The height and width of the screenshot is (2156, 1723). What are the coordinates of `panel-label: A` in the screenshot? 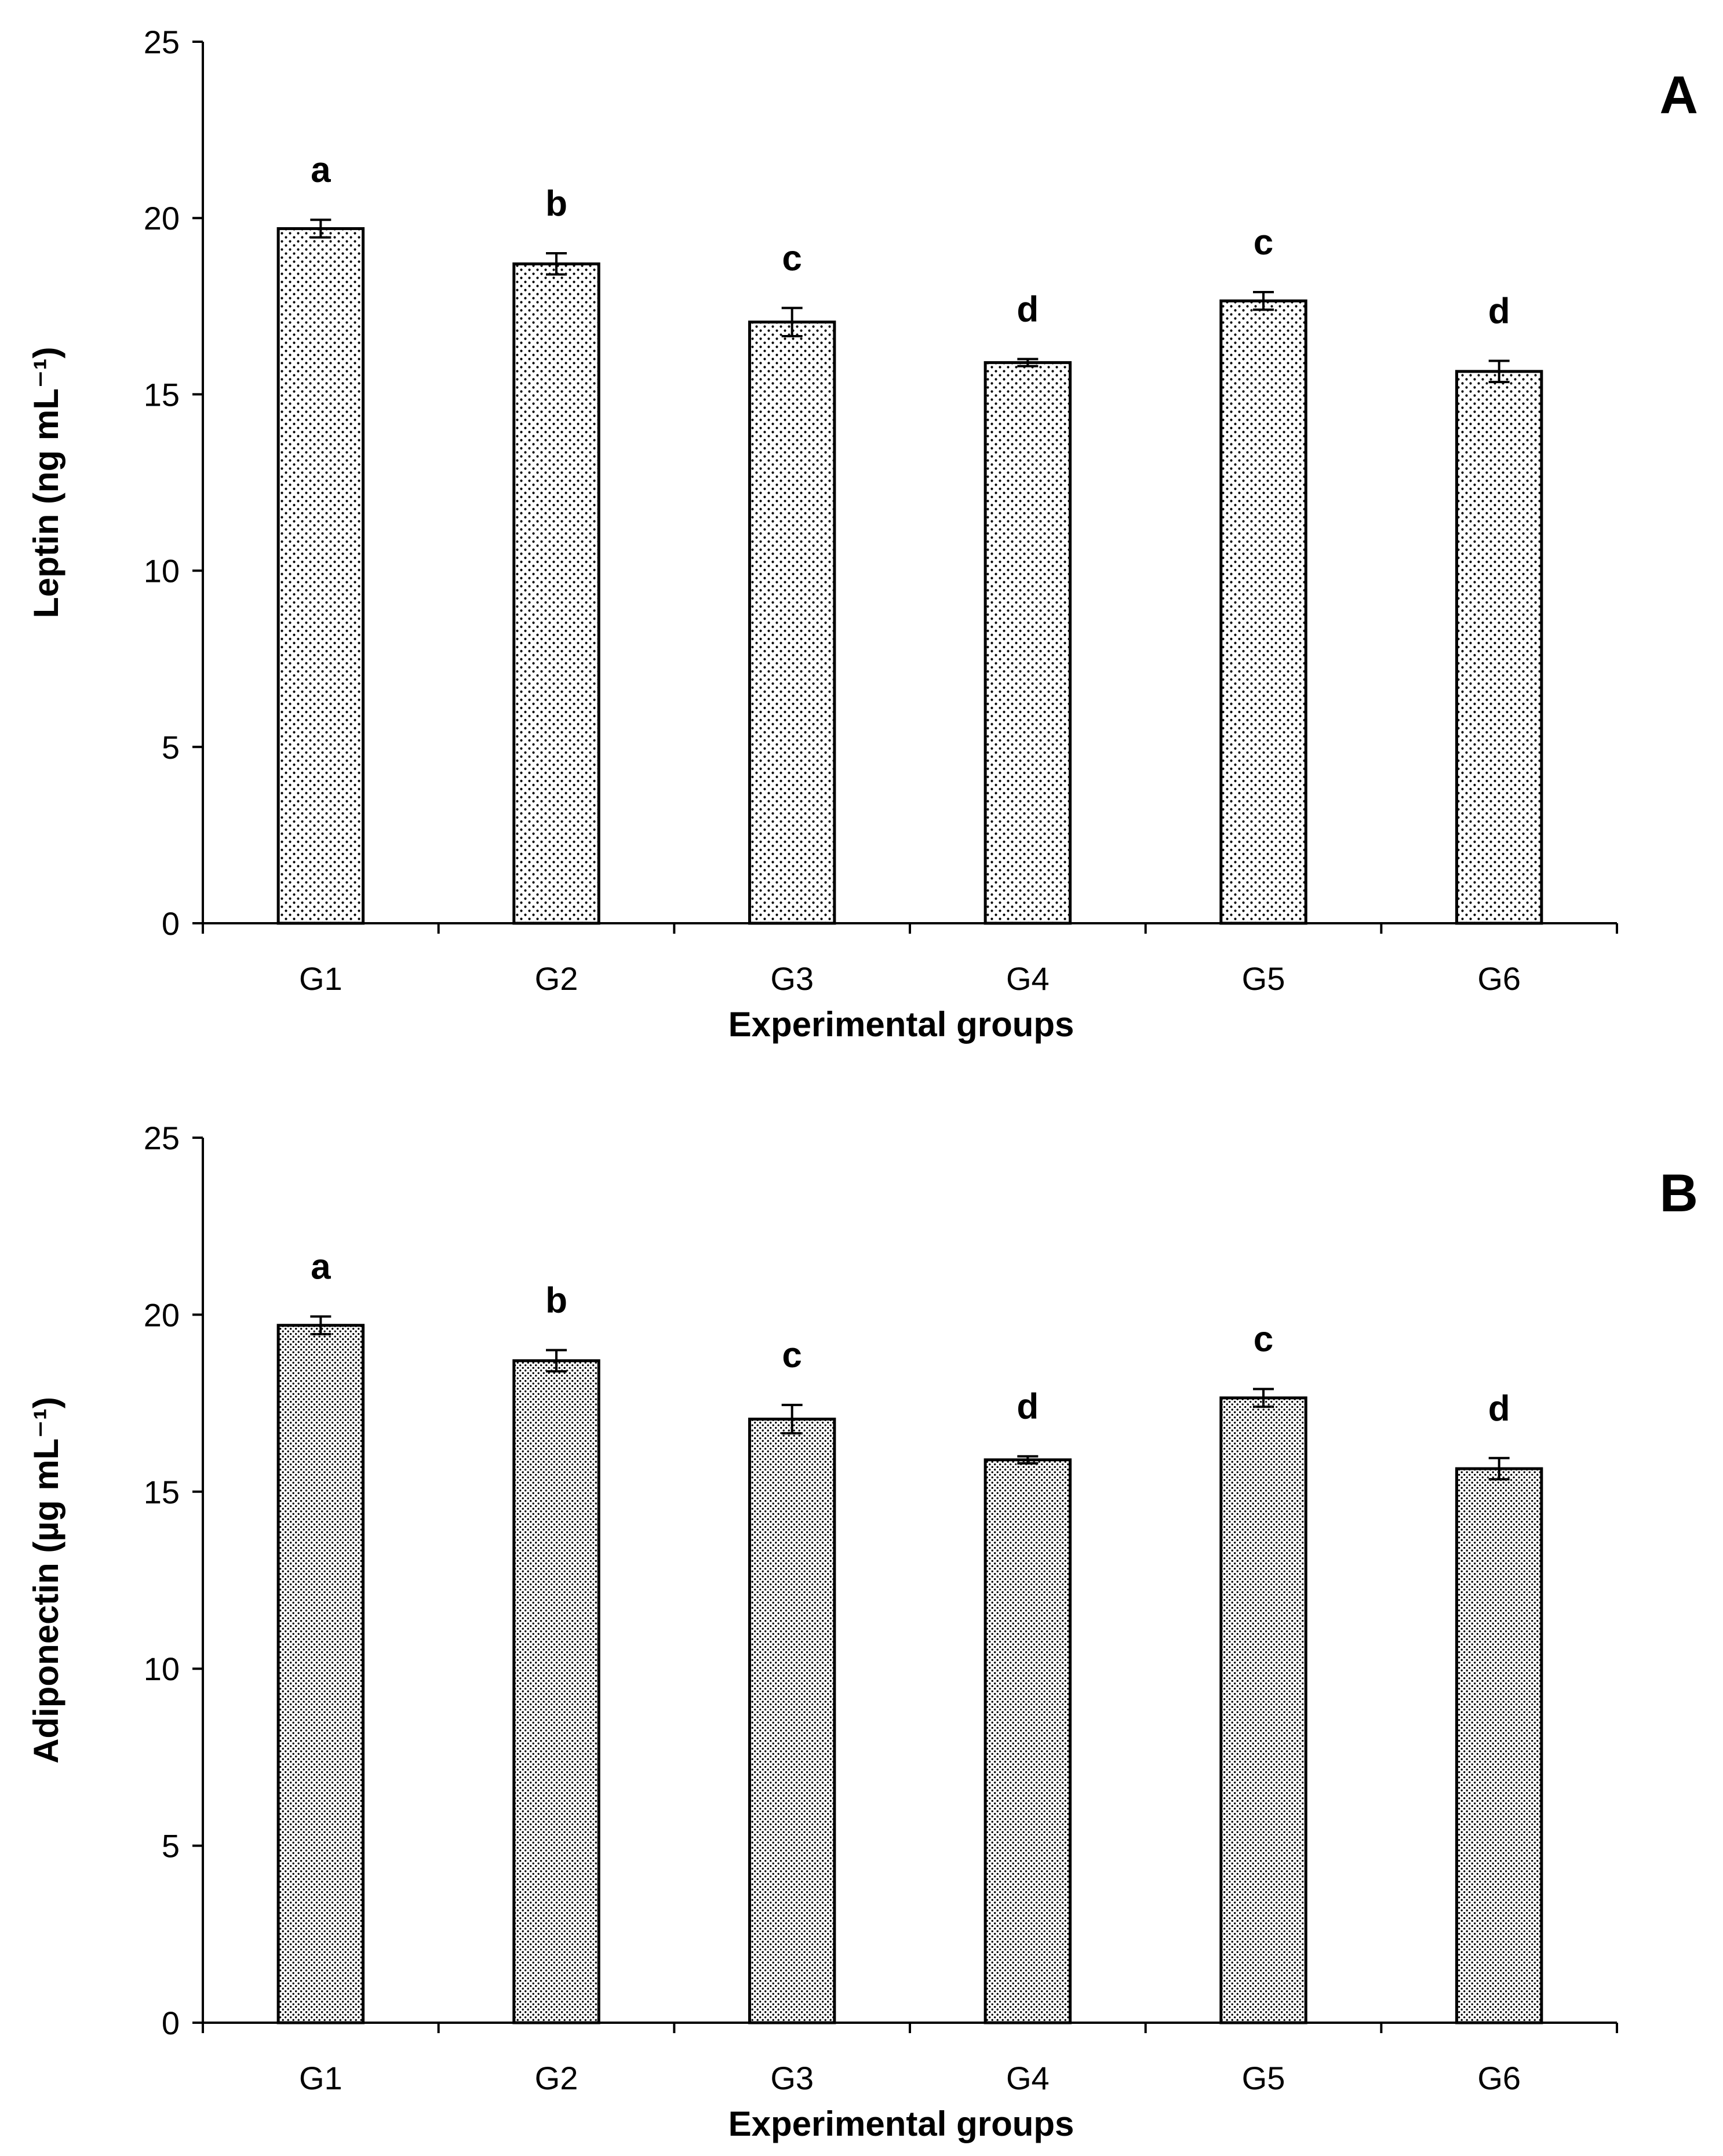 It's located at (1679, 95).